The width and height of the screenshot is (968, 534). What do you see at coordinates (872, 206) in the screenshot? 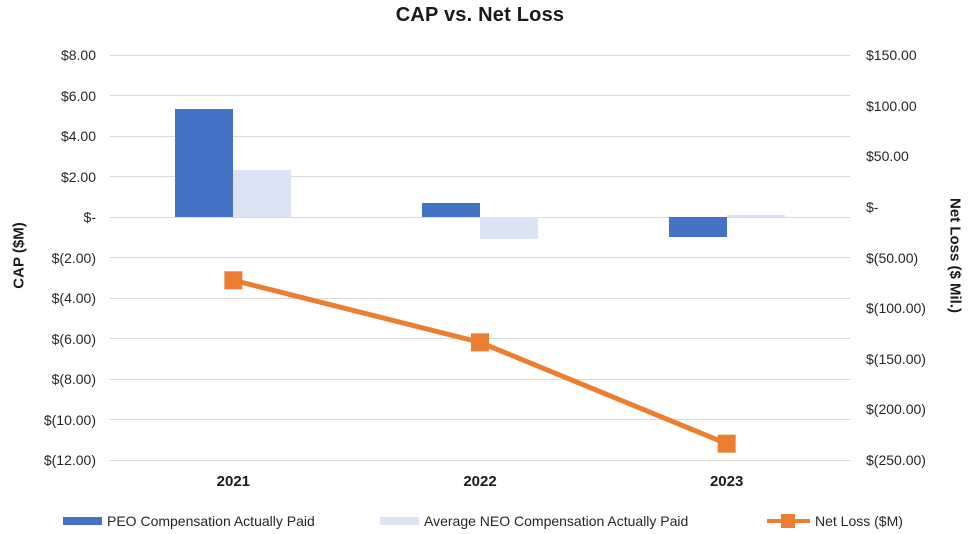
I see `right-axis-tick-label: $-` at bounding box center [872, 206].